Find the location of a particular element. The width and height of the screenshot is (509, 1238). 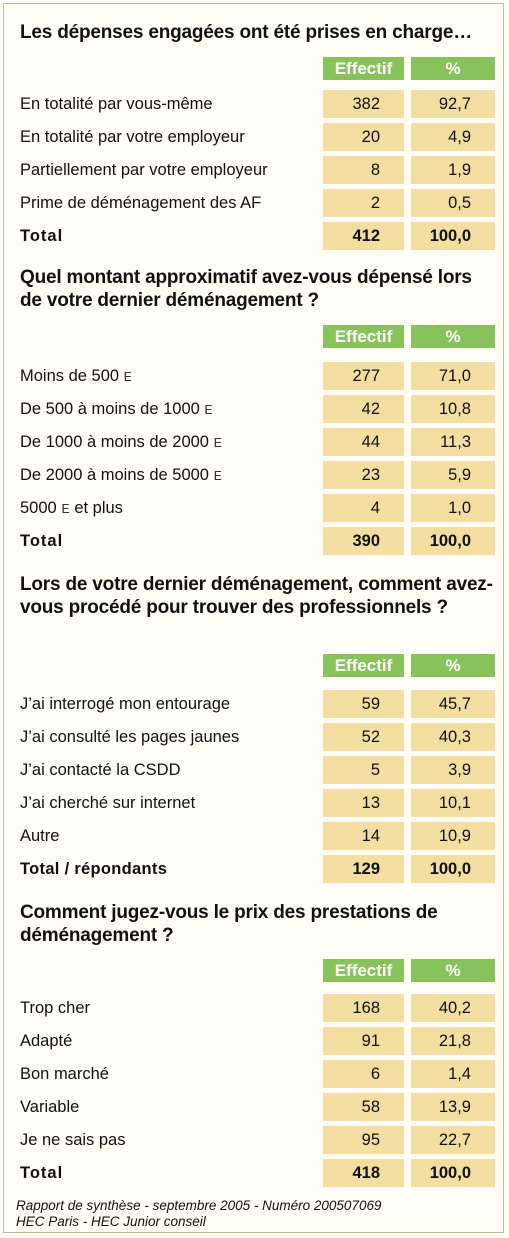

table-row: Moins de 500 E 277 71,0 is located at coordinates (254, 376).